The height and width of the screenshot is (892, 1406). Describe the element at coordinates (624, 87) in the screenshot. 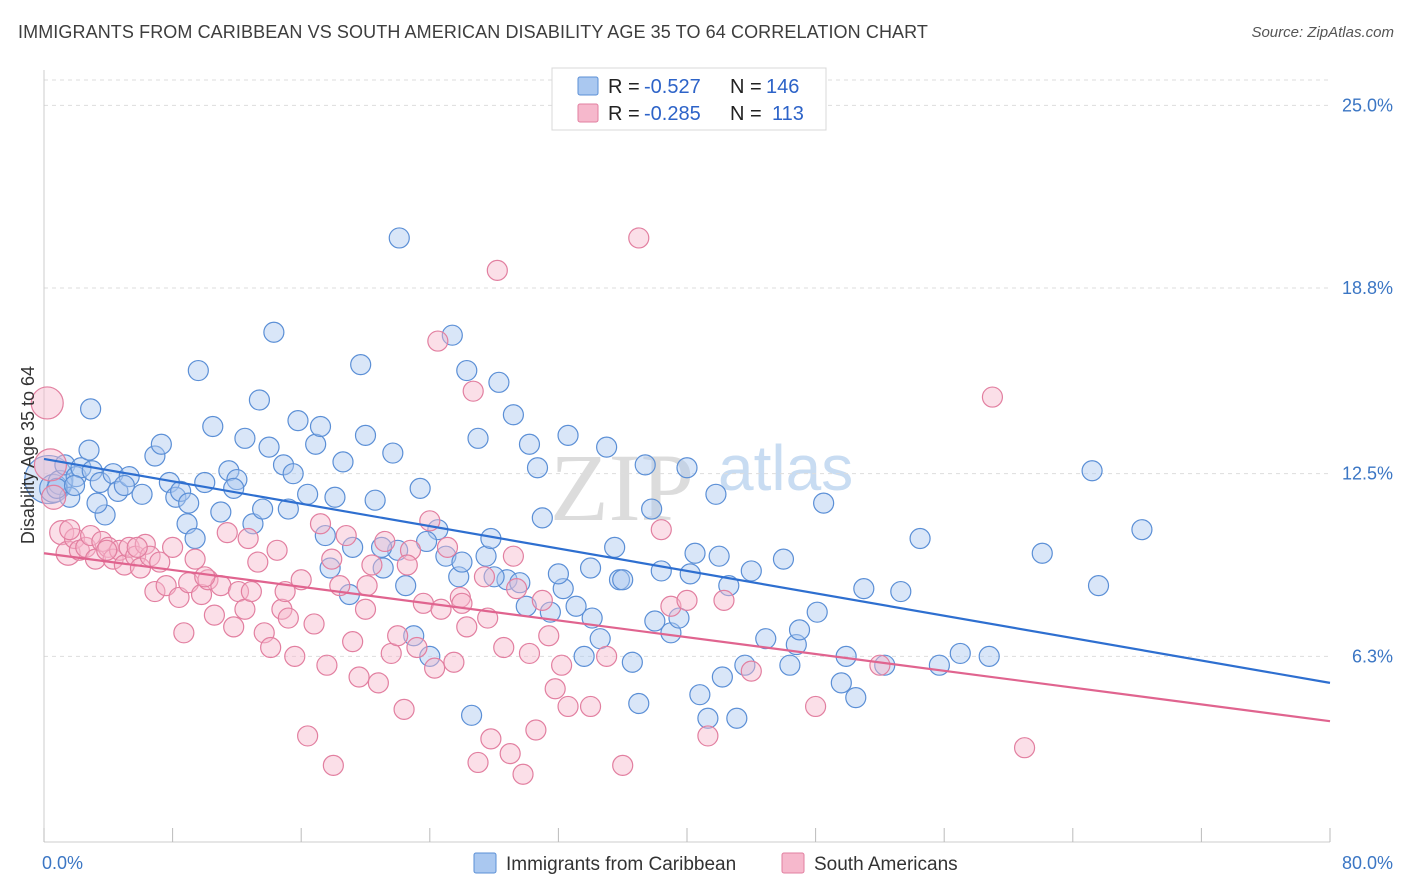

I see `legend-r-label-1: R =` at that location.